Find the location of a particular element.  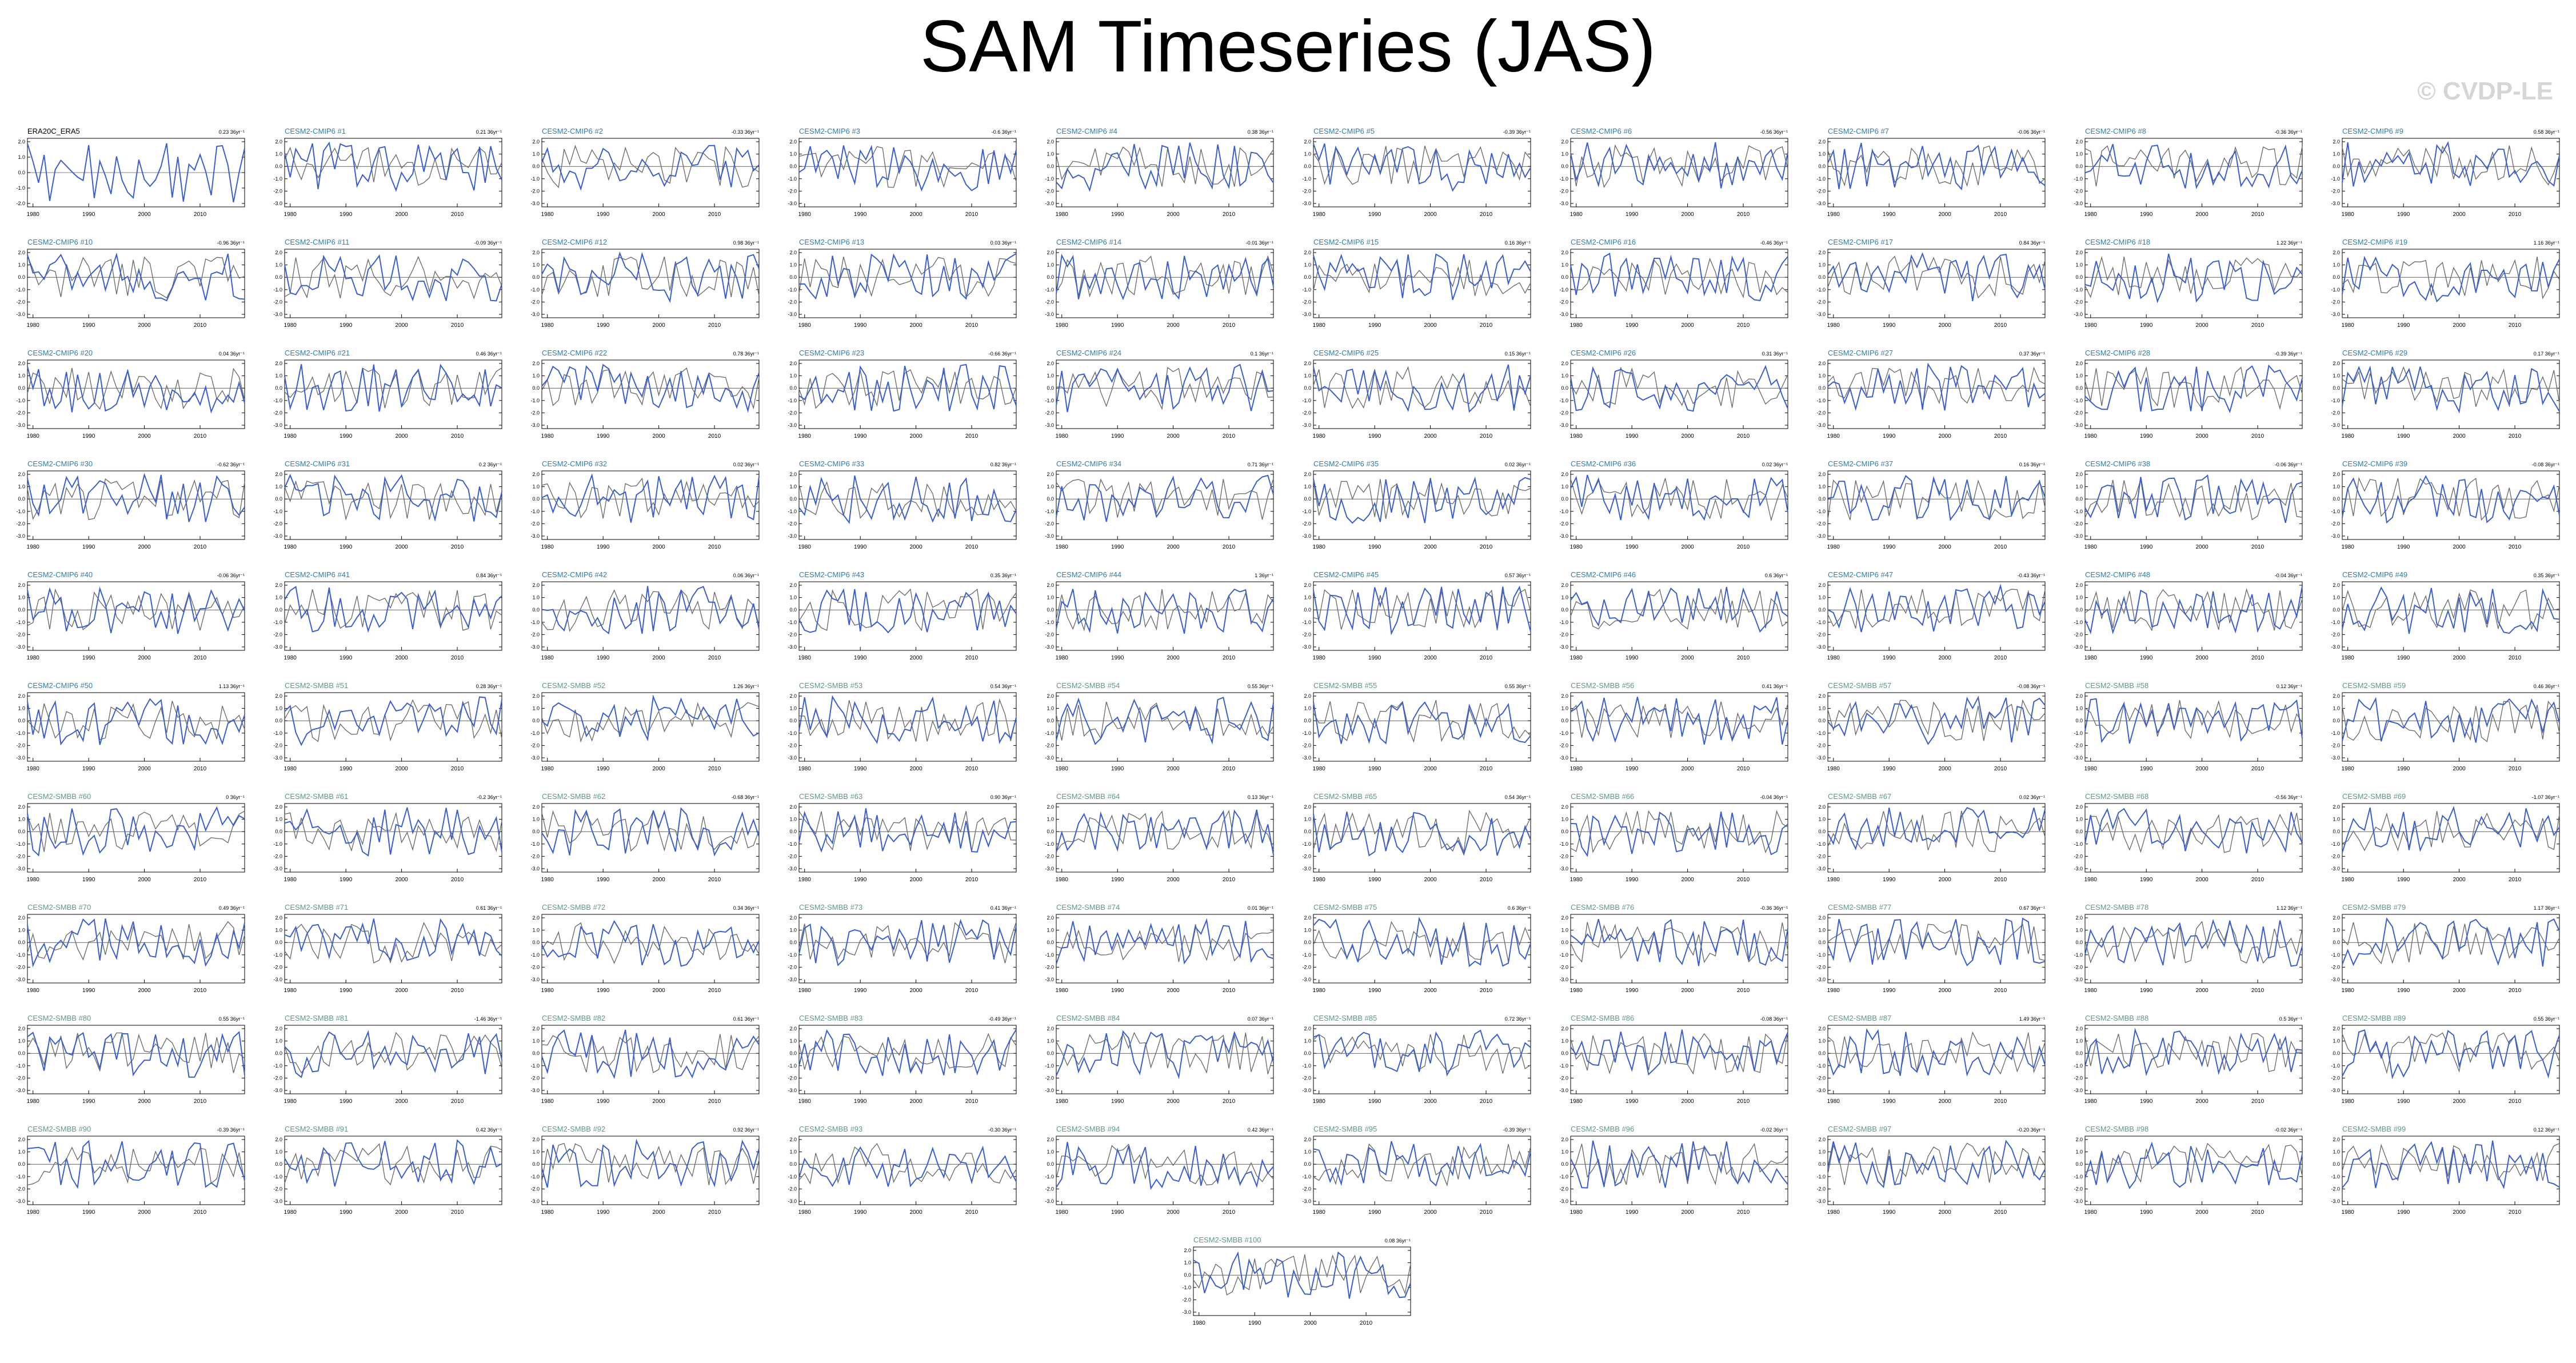

panel-title: CESM2-SMBB #69 is located at coordinates (2374, 796).